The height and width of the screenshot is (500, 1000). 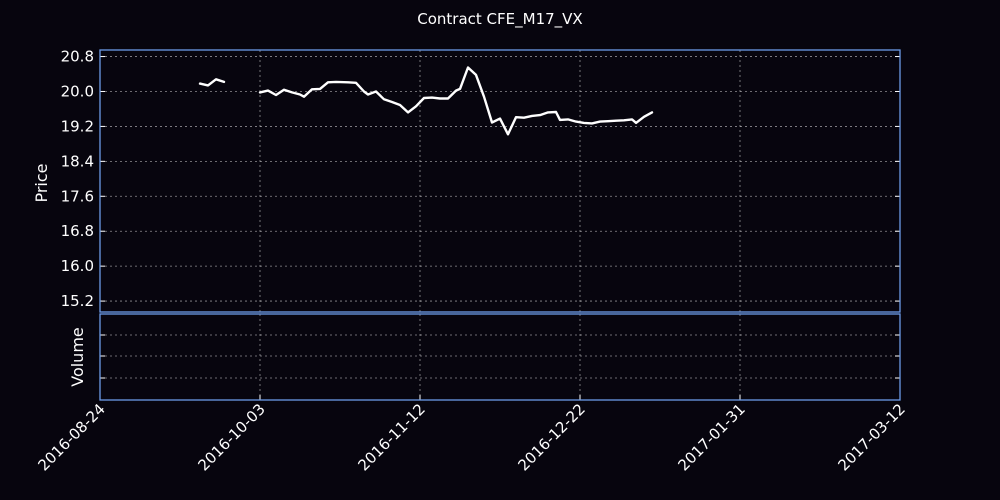 I want to click on price-tick-label: 18.4, so click(x=77, y=161).